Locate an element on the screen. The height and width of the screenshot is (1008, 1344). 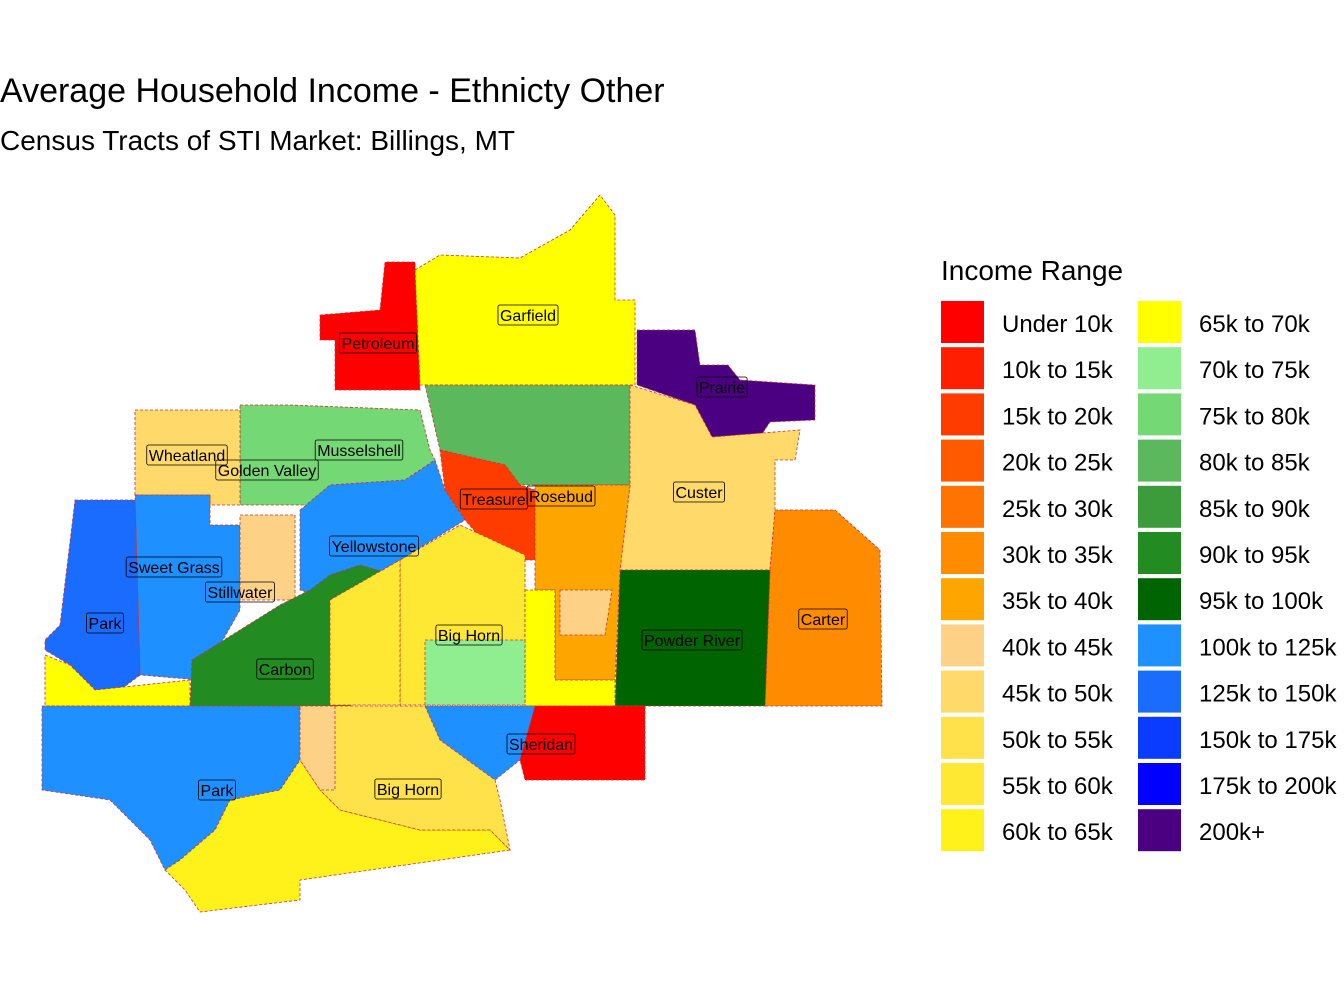
map-label: Musselshell is located at coordinates (359, 451).